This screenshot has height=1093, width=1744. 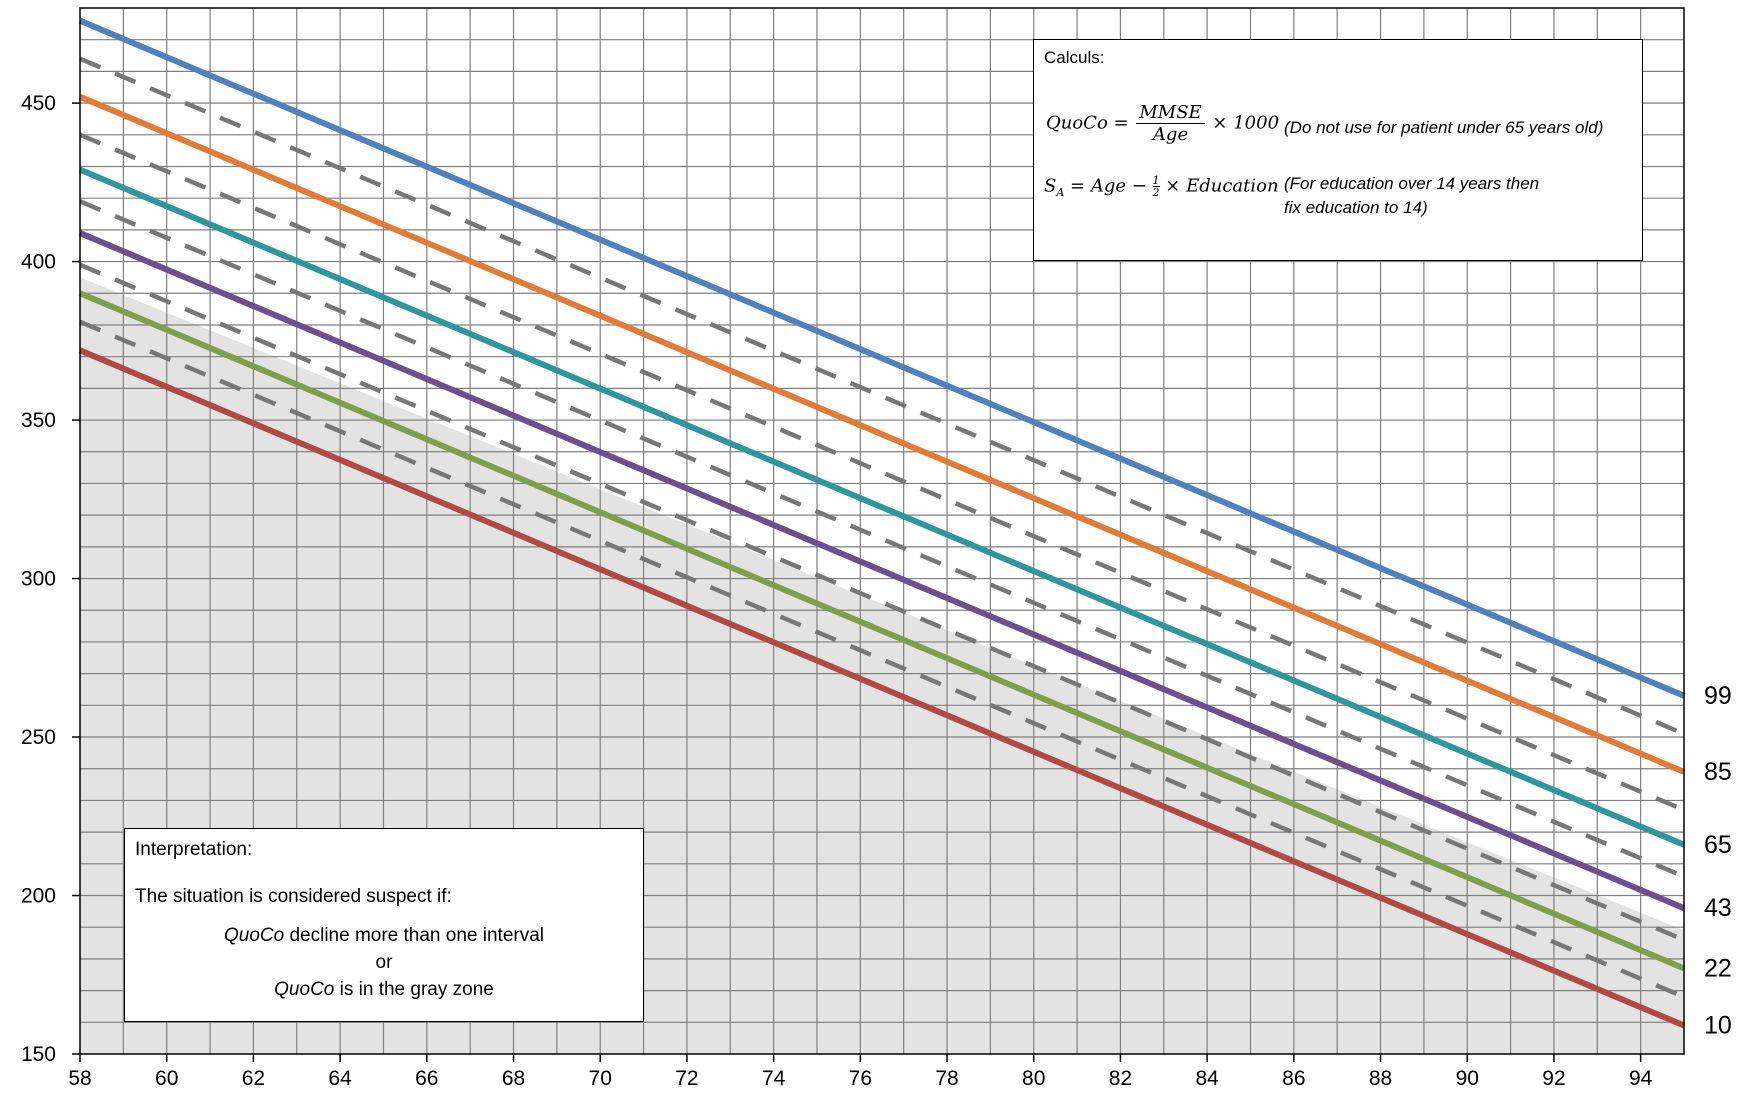 What do you see at coordinates (513, 1078) in the screenshot?
I see `x-tick-label: 68` at bounding box center [513, 1078].